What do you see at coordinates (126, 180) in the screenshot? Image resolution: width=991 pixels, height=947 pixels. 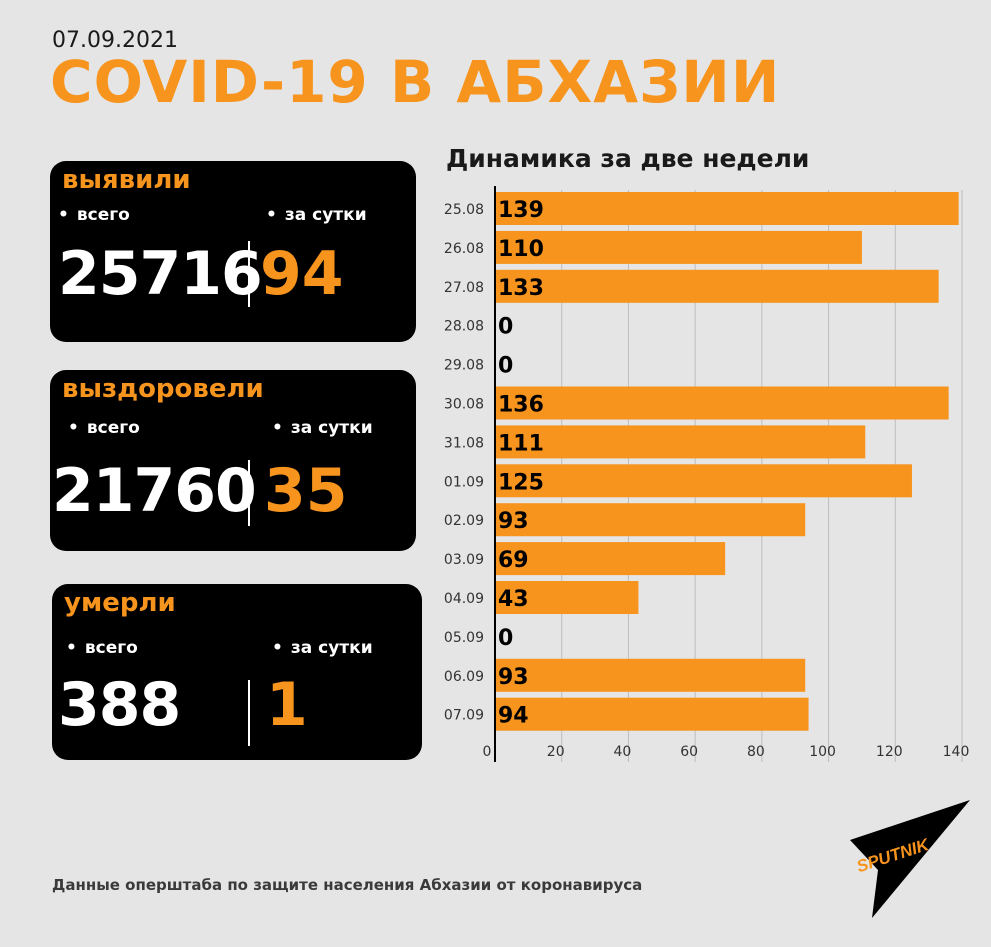 I see `card-detected-title: выявили` at bounding box center [126, 180].